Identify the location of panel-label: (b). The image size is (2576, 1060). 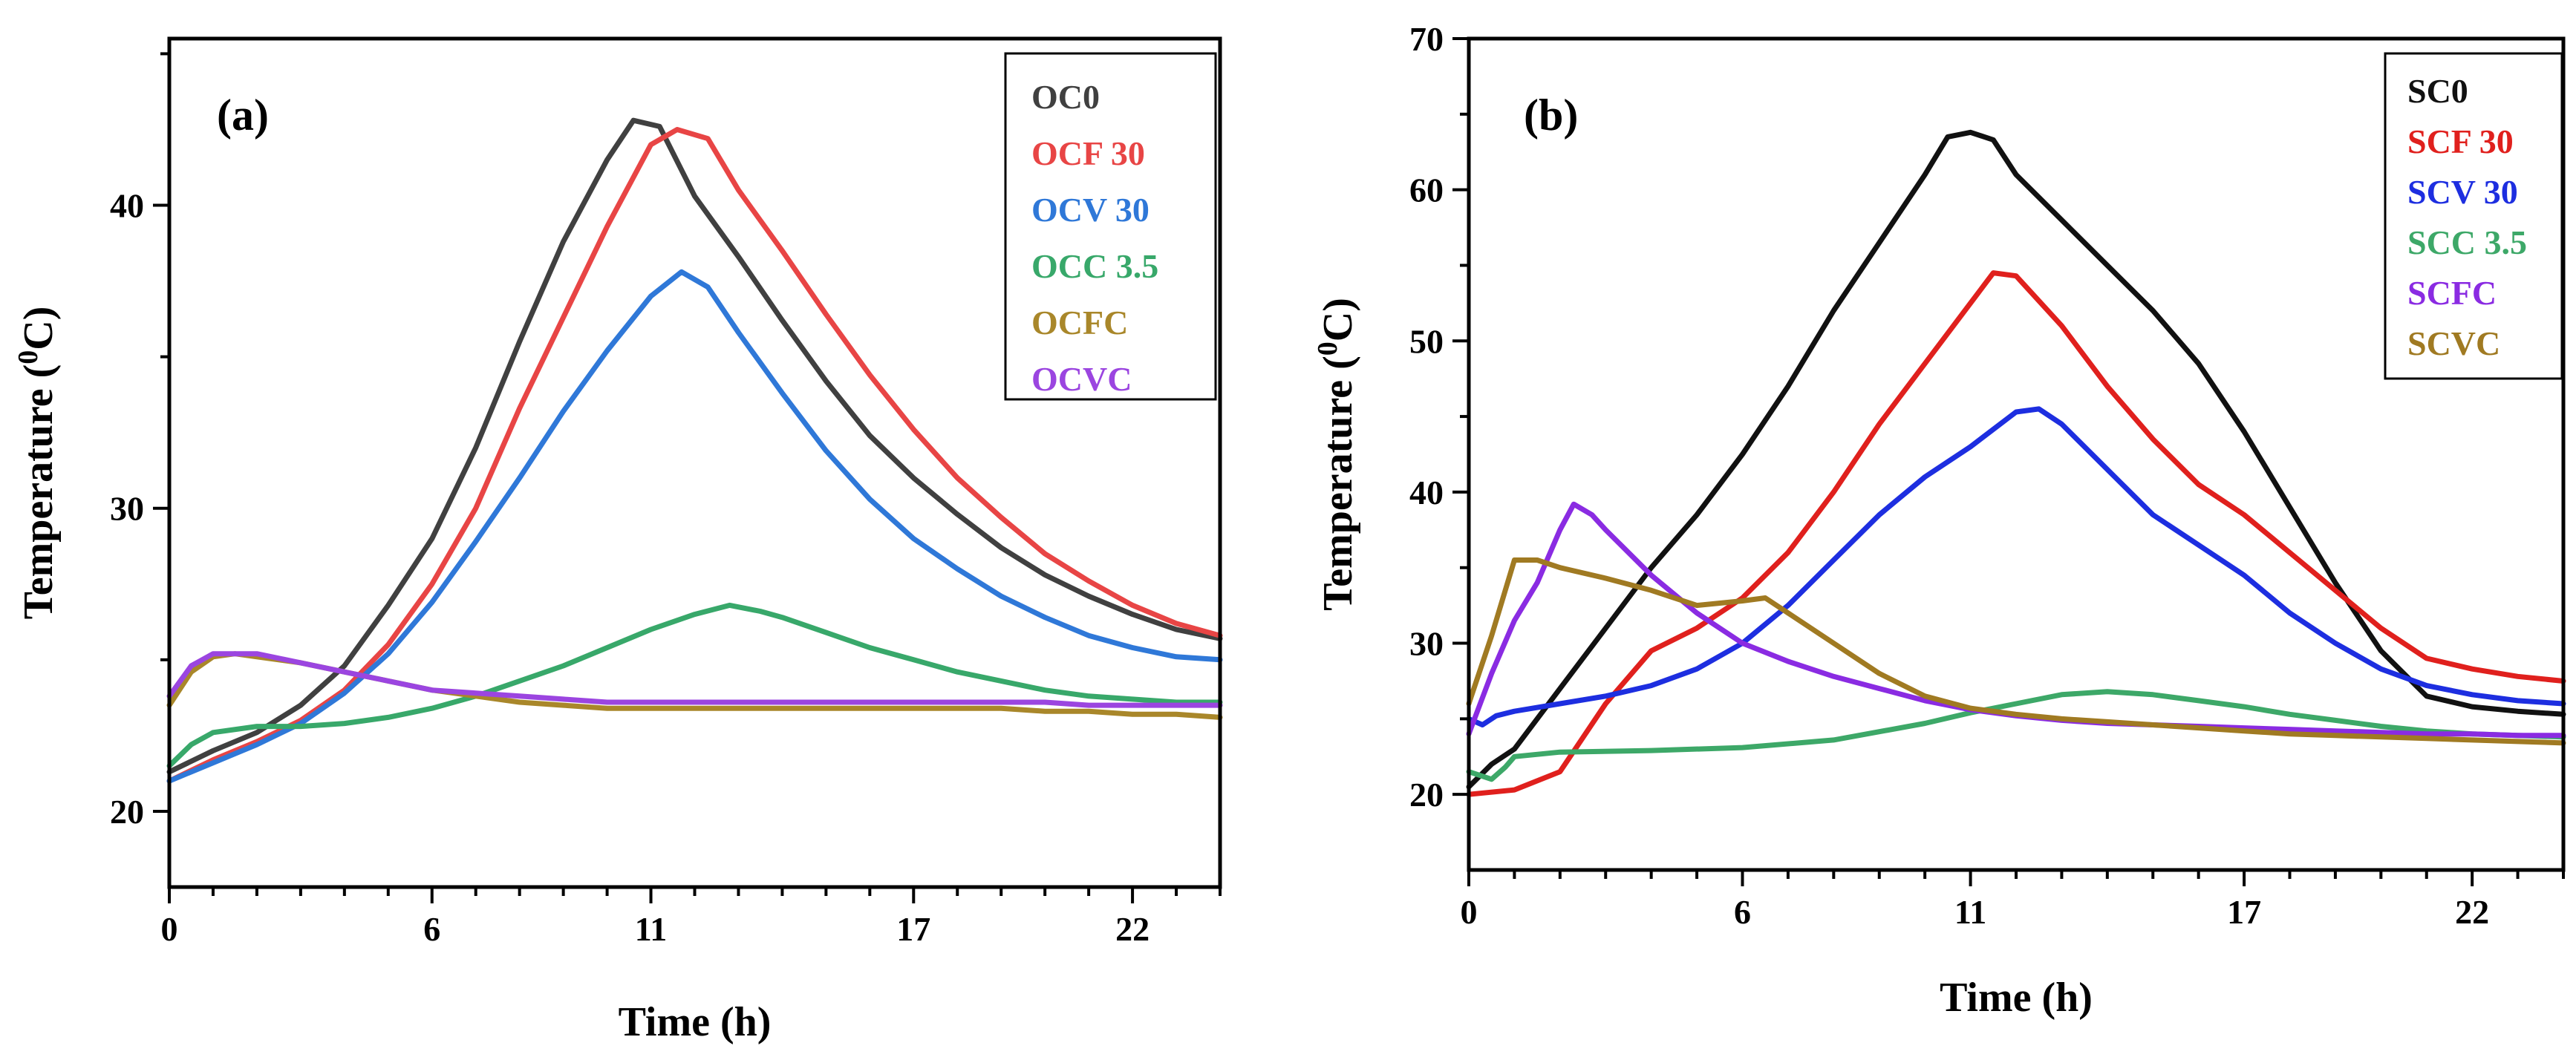
(1551, 115).